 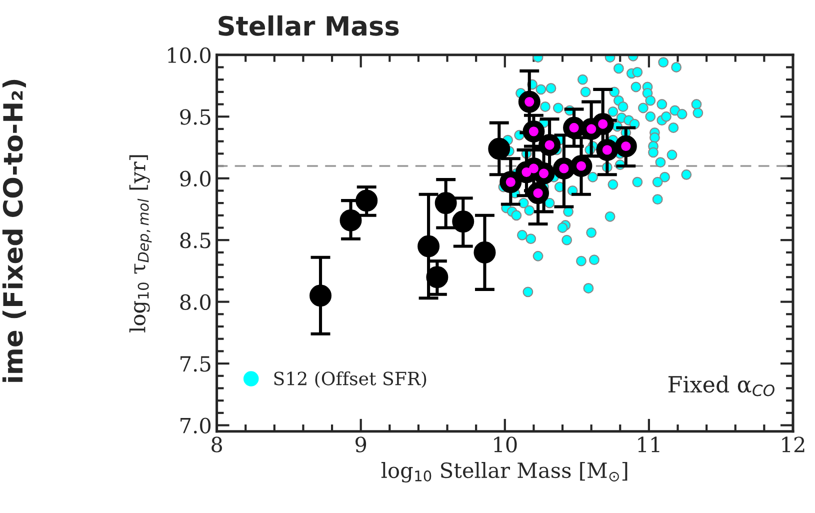 I want to click on y-tick-label: 8.5, so click(x=195, y=240).